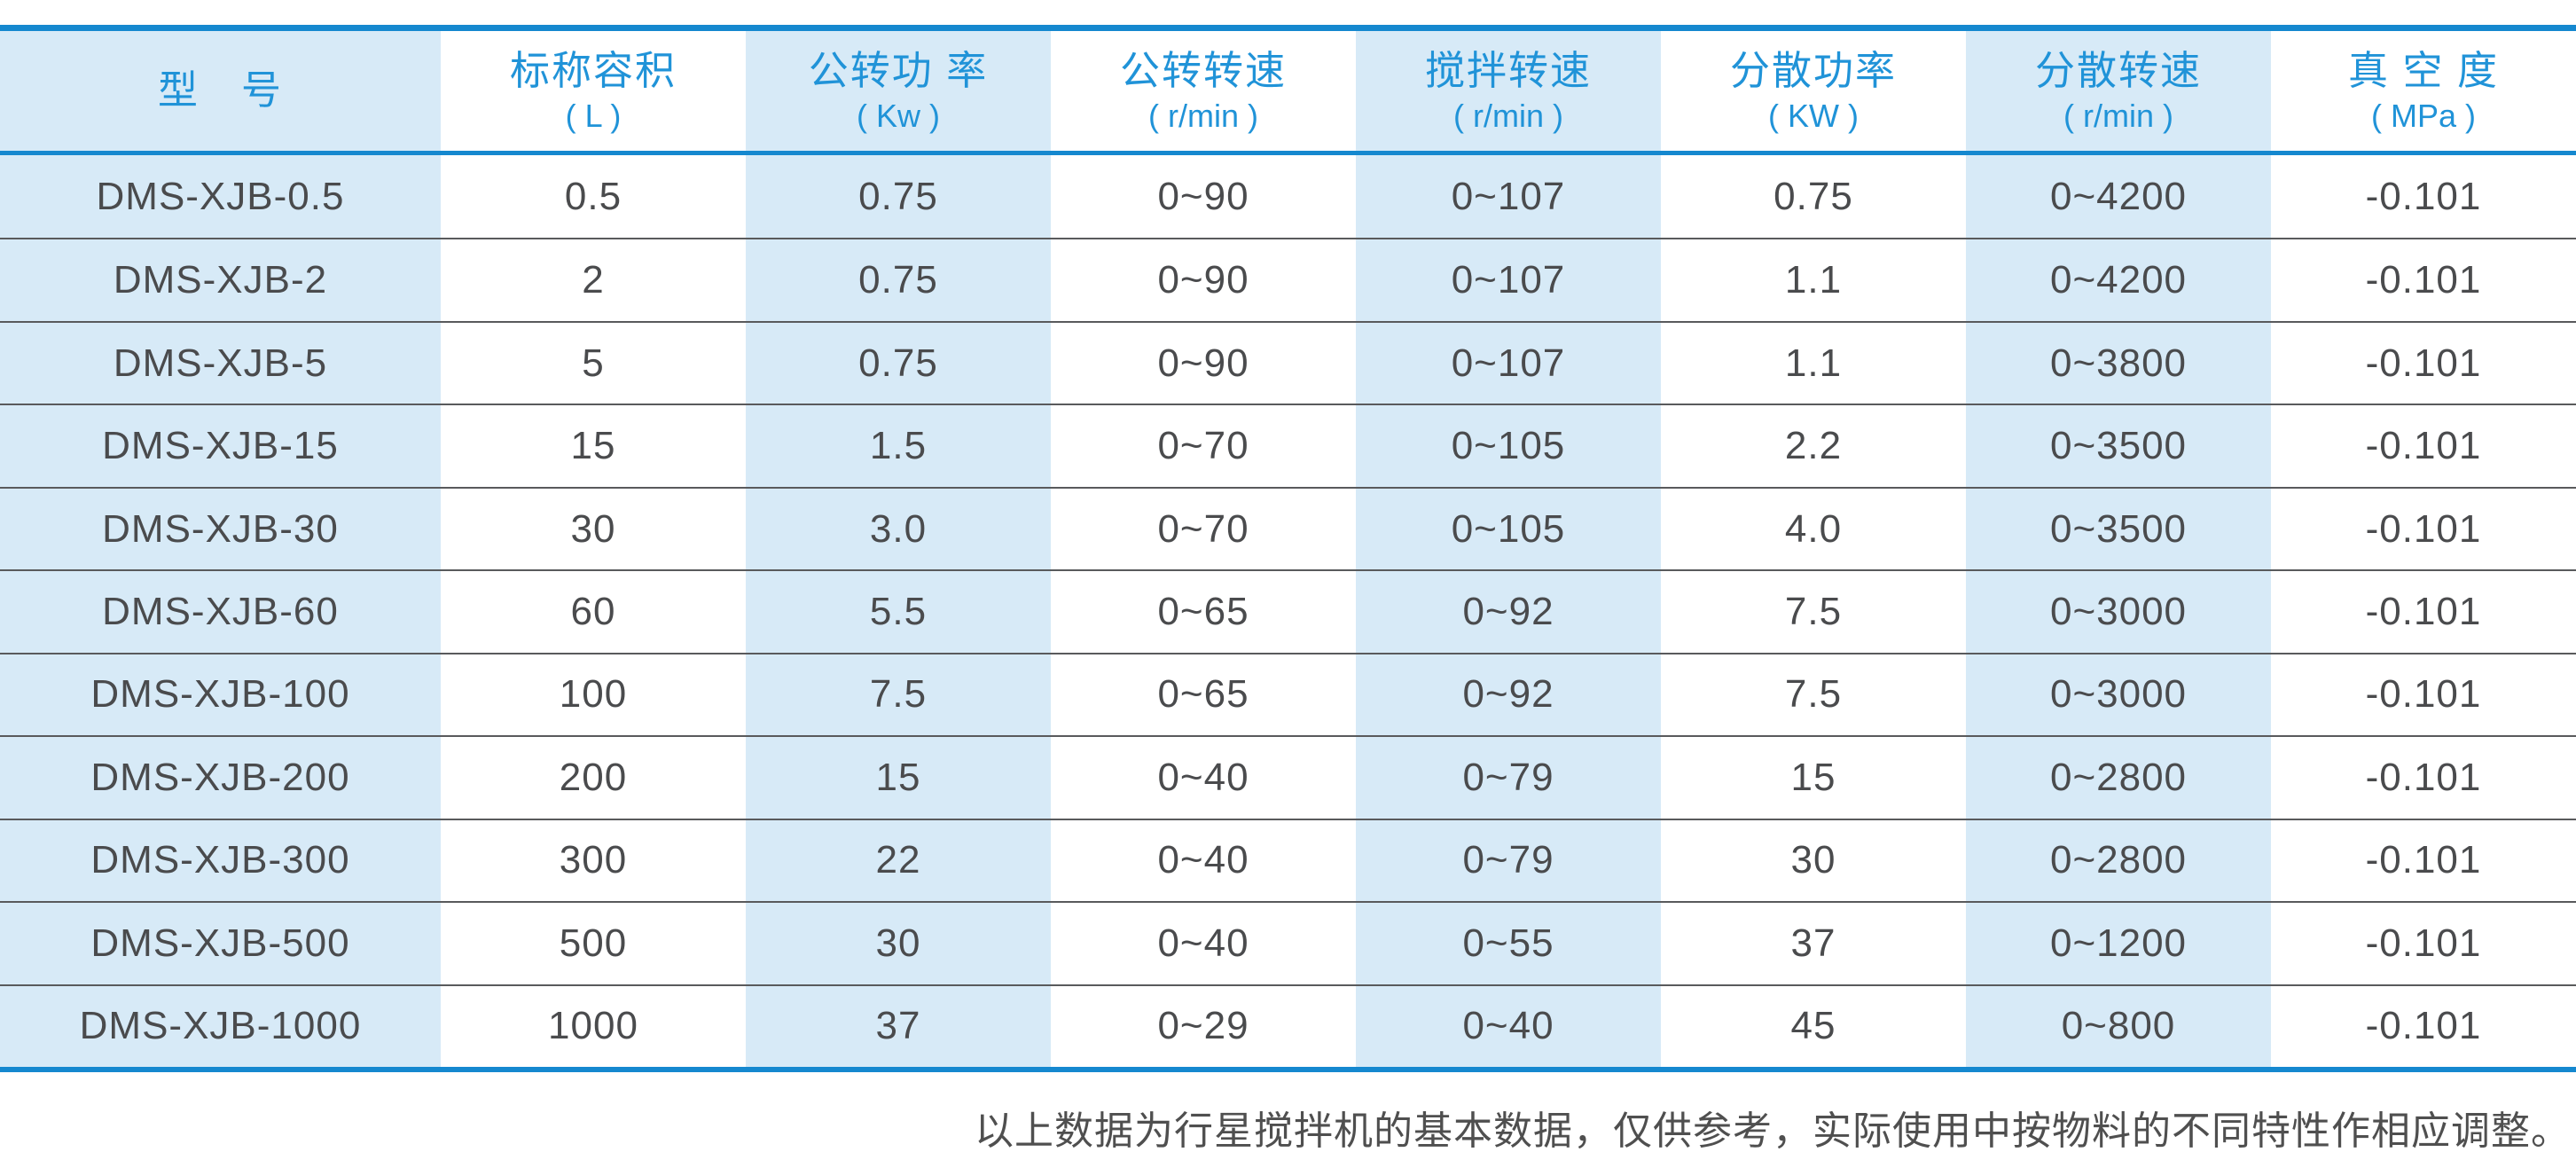  I want to click on column-title: 型 号, so click(220, 91).